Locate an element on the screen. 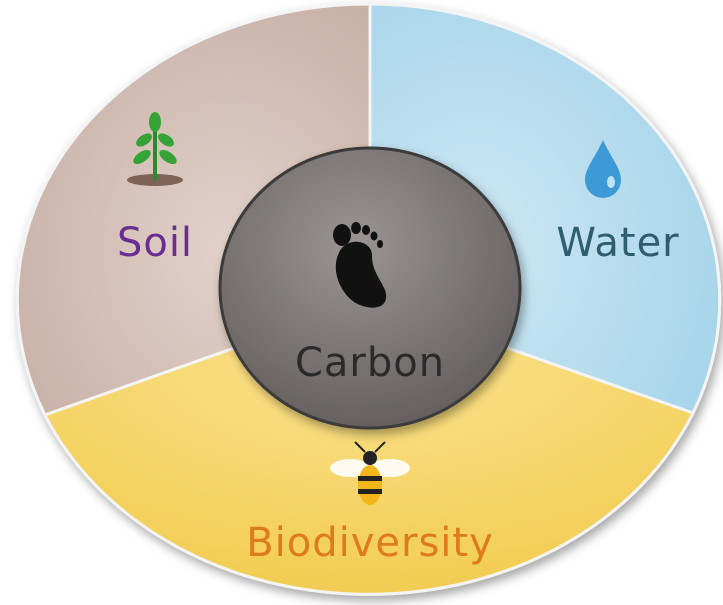 The width and height of the screenshot is (723, 605). drop-highlight is located at coordinates (611, 182).